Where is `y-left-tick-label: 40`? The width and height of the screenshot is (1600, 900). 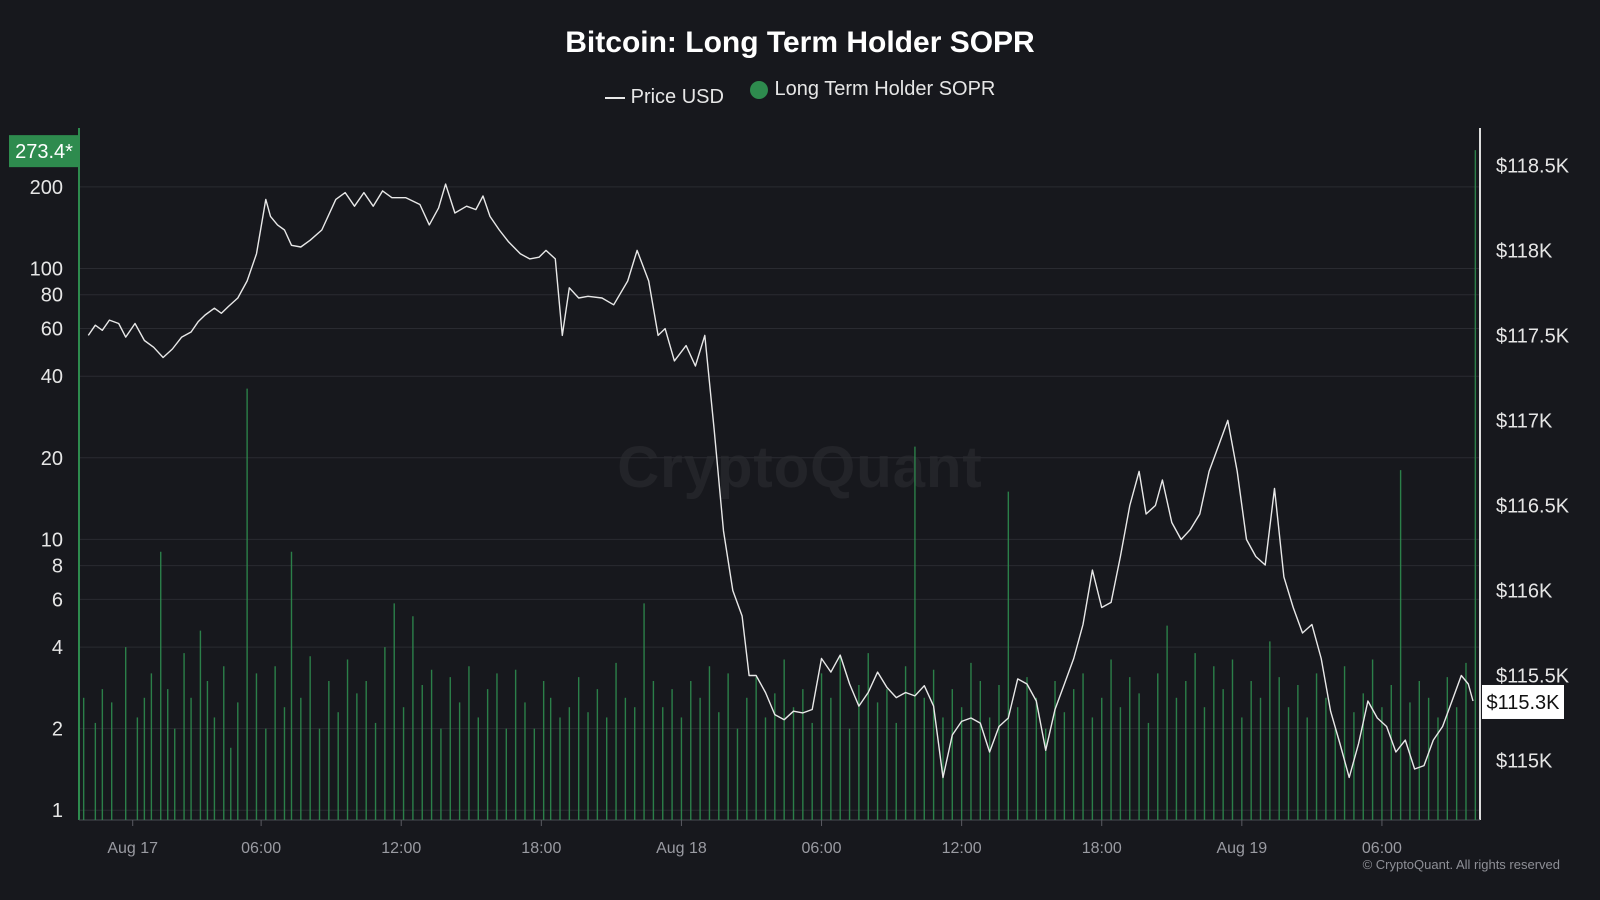
y-left-tick-label: 40 is located at coordinates (52, 377).